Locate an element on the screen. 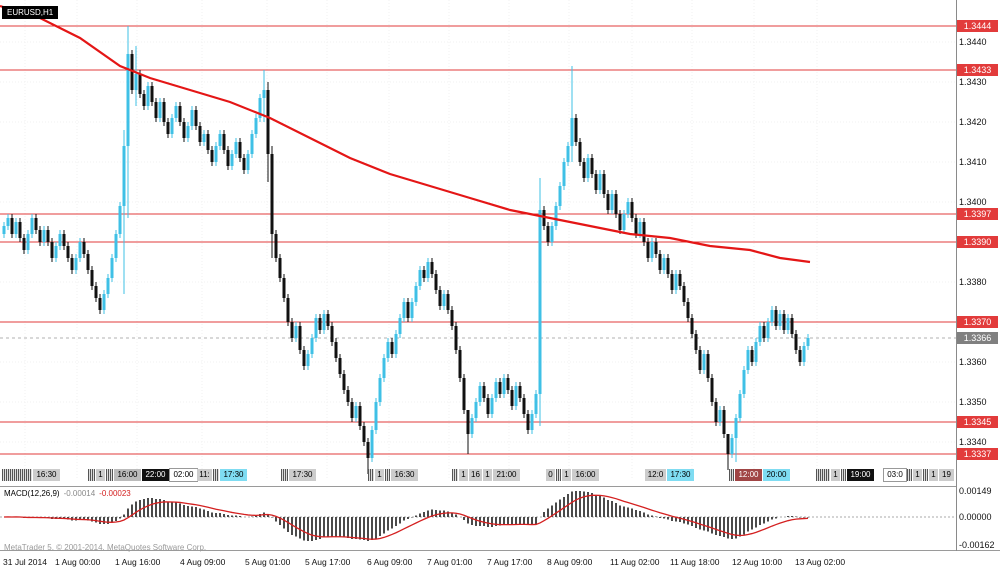 This screenshot has height=574, width=1000. time-chip: 21:00 is located at coordinates (506, 475).